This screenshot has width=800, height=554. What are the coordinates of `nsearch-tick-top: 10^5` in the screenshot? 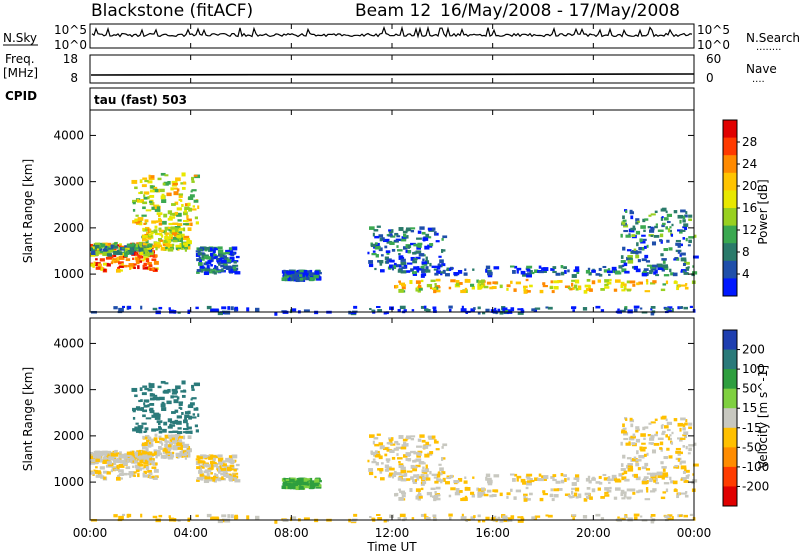 It's located at (713, 30).